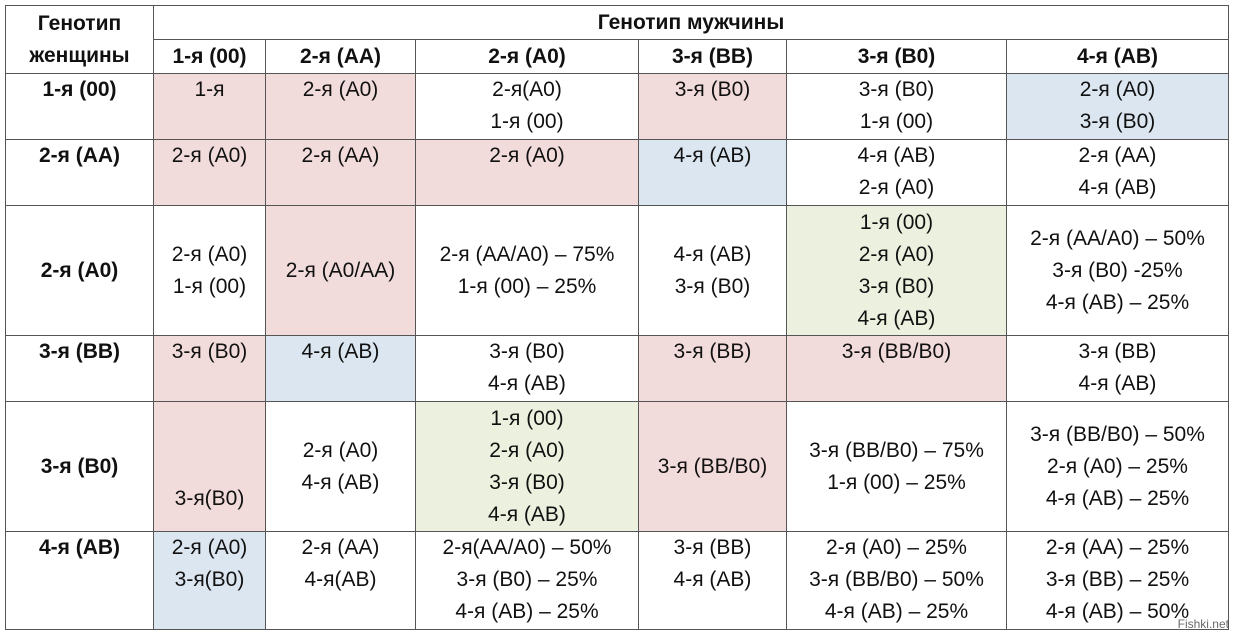 This screenshot has width=1233, height=633. What do you see at coordinates (79, 39) in the screenshot?
I see `female-genotype-header: Генотип женщины` at bounding box center [79, 39].